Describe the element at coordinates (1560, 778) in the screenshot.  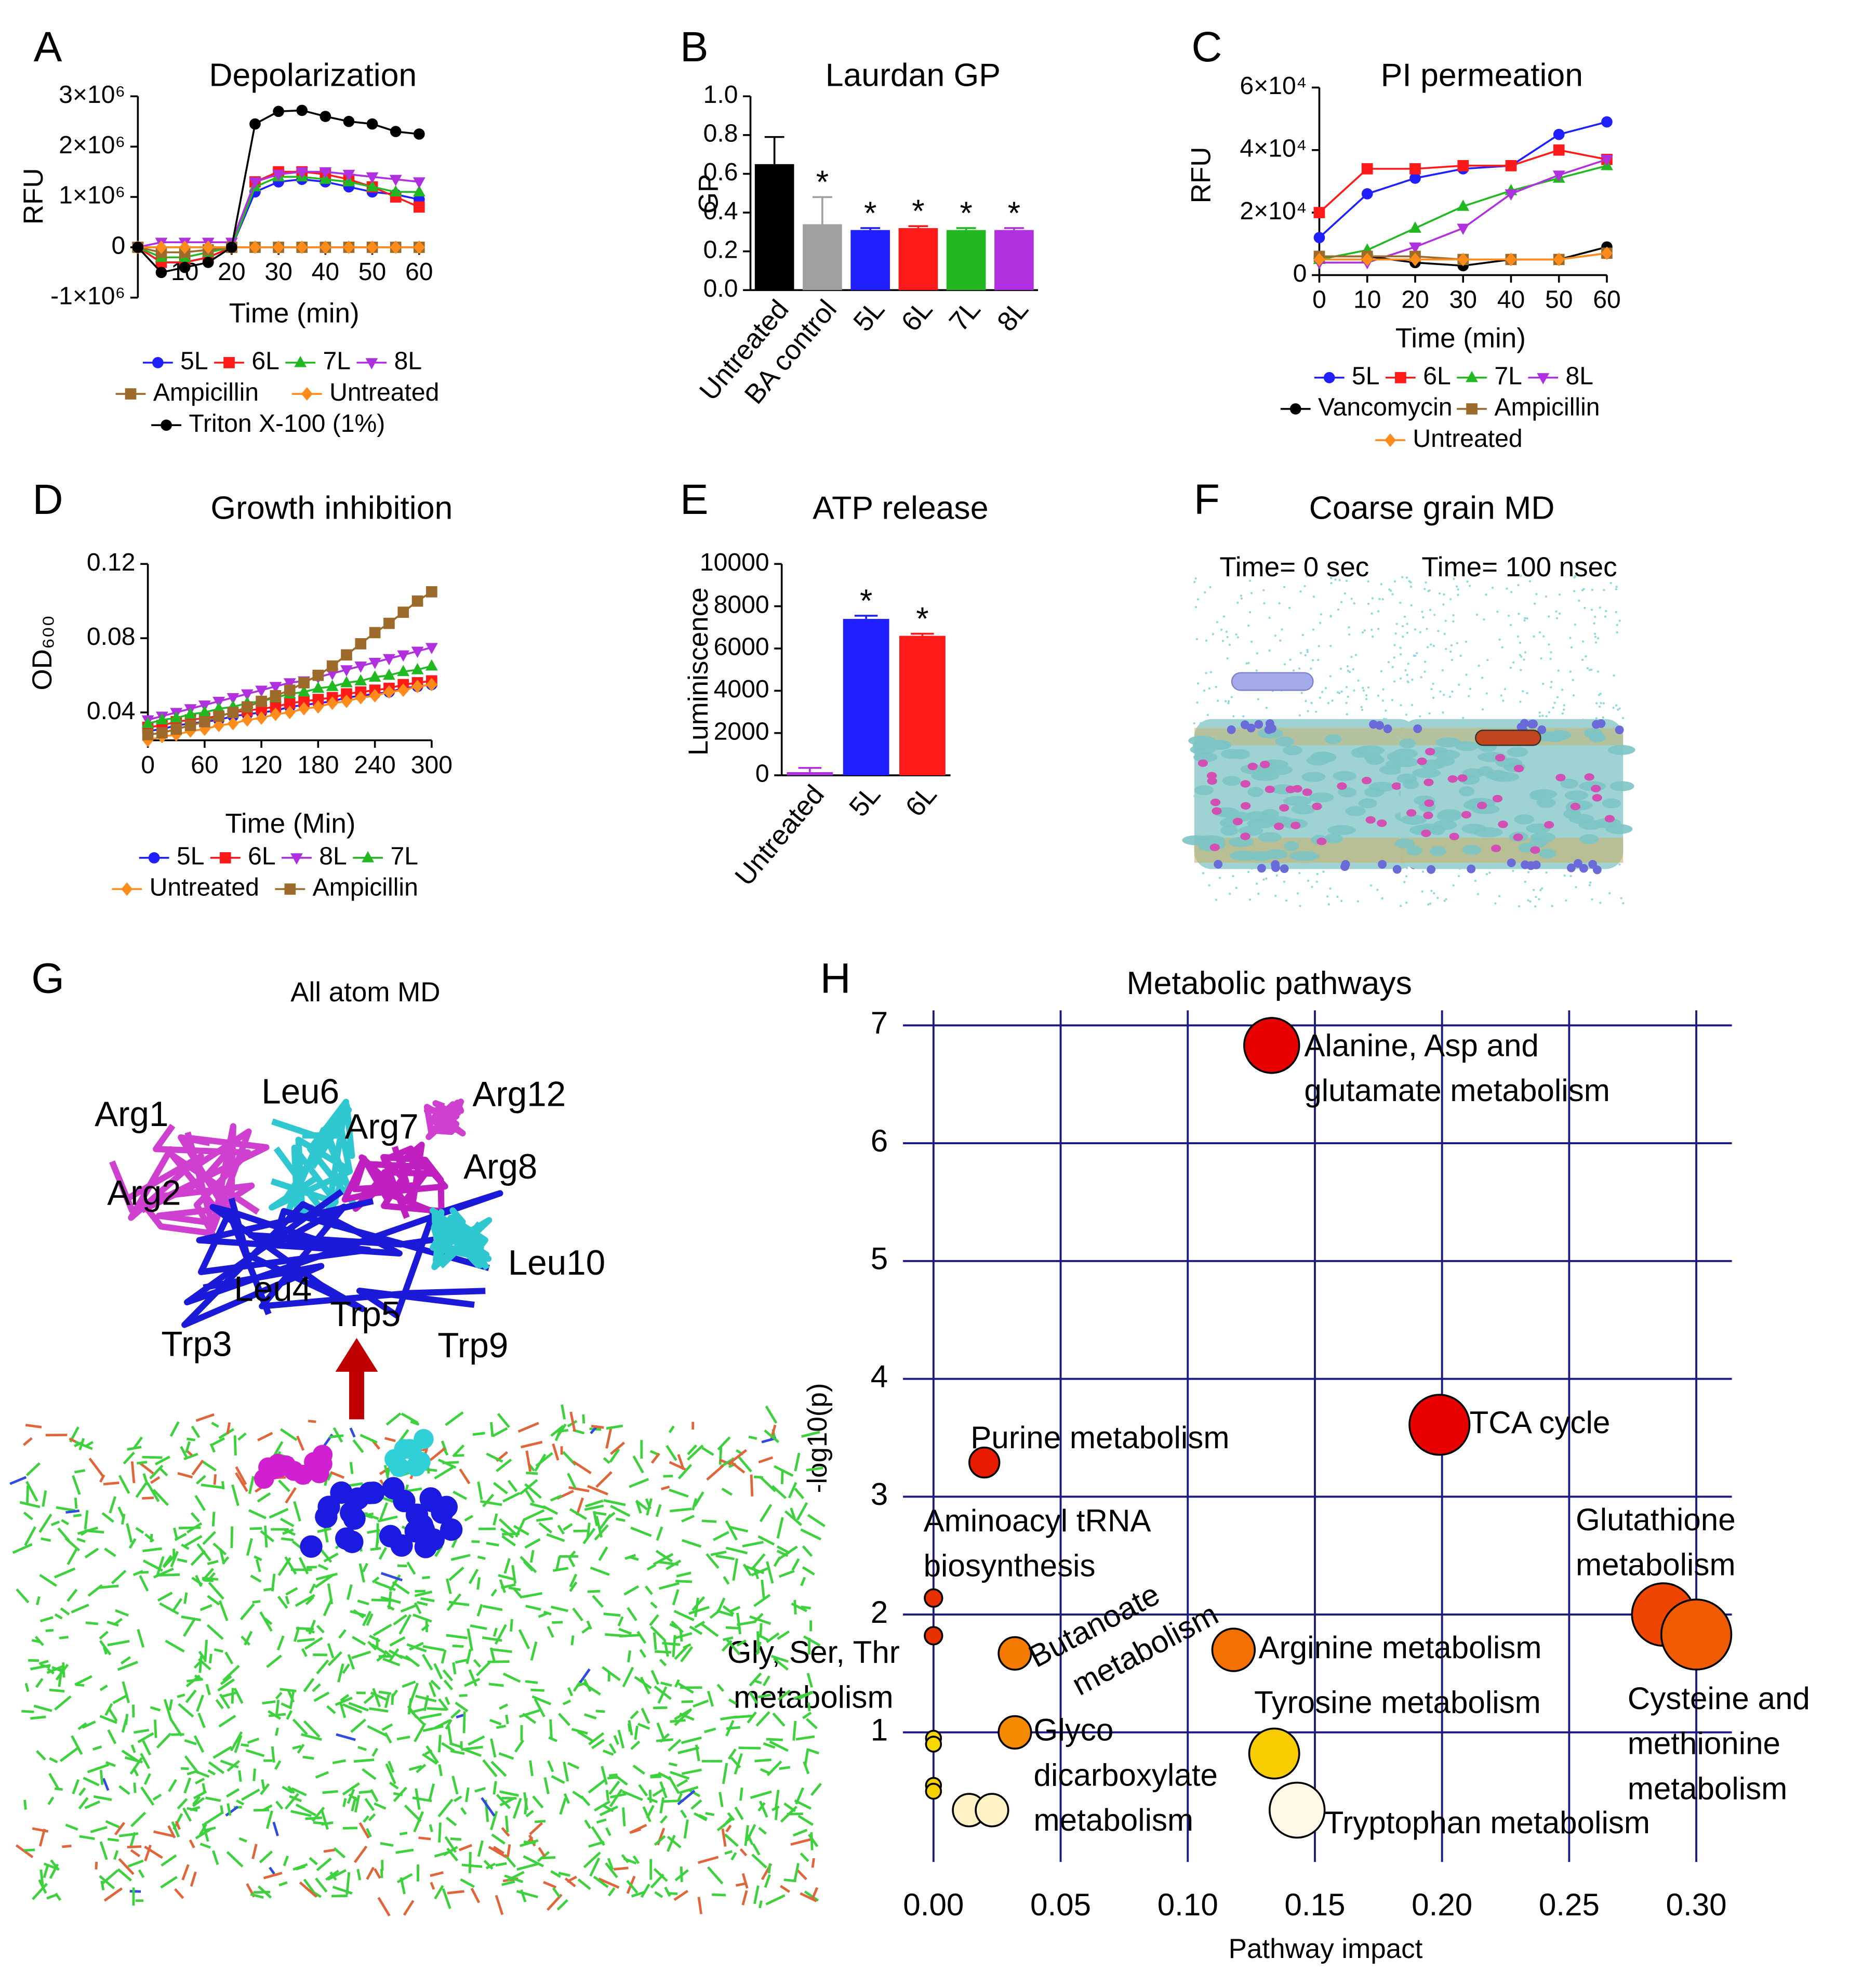
I see `lipid-head` at that location.